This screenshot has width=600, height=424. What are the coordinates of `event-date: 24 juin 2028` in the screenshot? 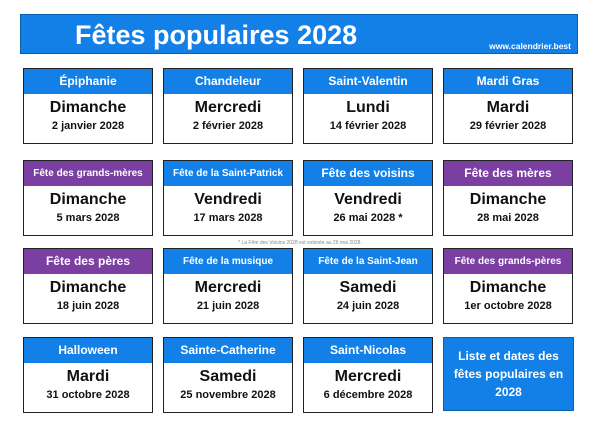 It's located at (368, 306).